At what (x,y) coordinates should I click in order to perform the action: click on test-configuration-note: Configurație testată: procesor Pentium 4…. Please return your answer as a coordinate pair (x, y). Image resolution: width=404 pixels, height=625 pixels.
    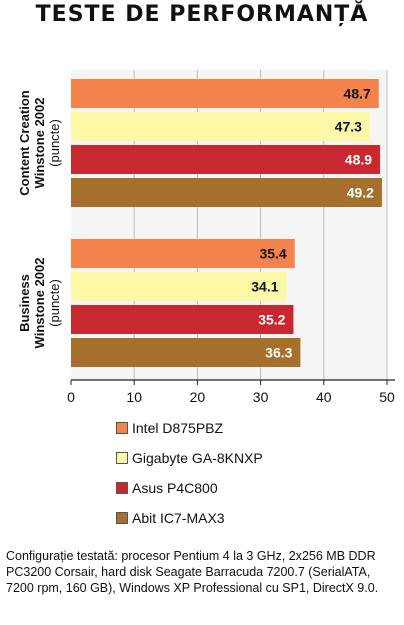
    Looking at the image, I should click on (192, 572).